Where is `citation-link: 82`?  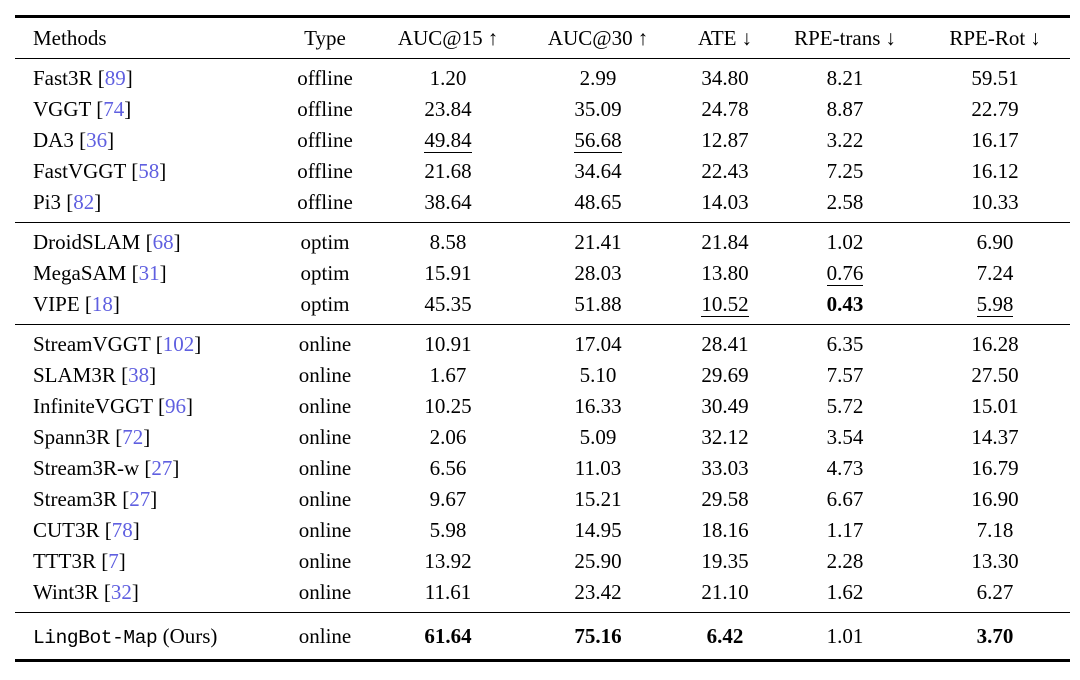
citation-link: 82 is located at coordinates (84, 202).